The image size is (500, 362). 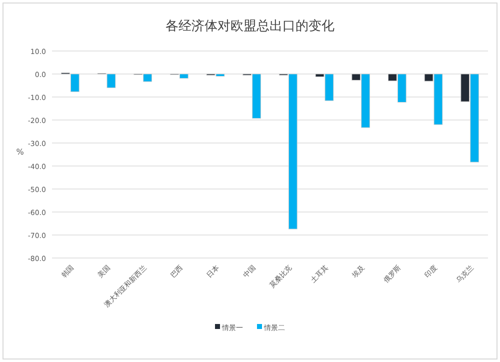 I want to click on y-axis-title: %, so click(x=20, y=152).